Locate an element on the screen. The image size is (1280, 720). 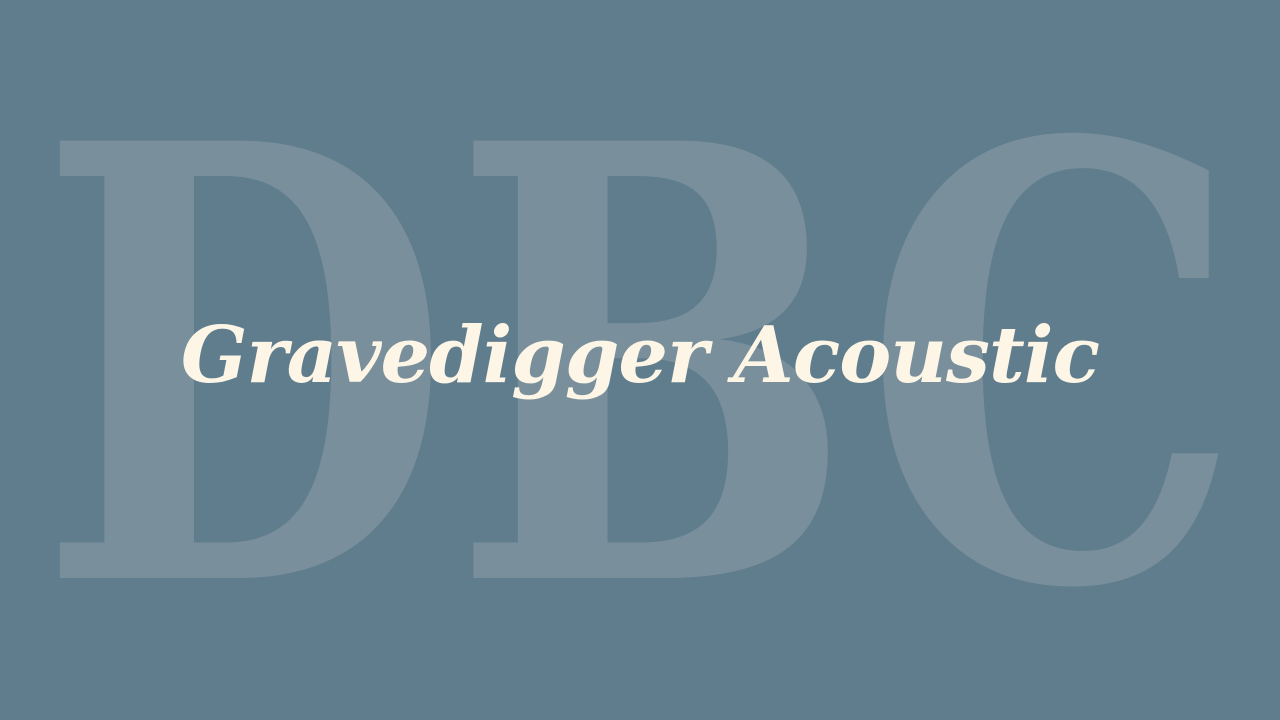
page-title: Gravedigger Acoustic is located at coordinates (640, 355).